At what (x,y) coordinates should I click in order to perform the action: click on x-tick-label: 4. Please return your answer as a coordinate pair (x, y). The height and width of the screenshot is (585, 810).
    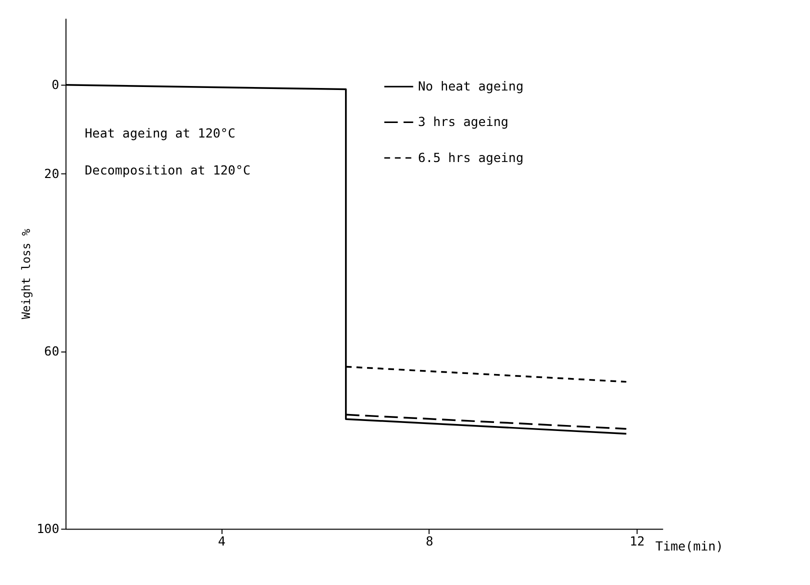
    Looking at the image, I should click on (222, 541).